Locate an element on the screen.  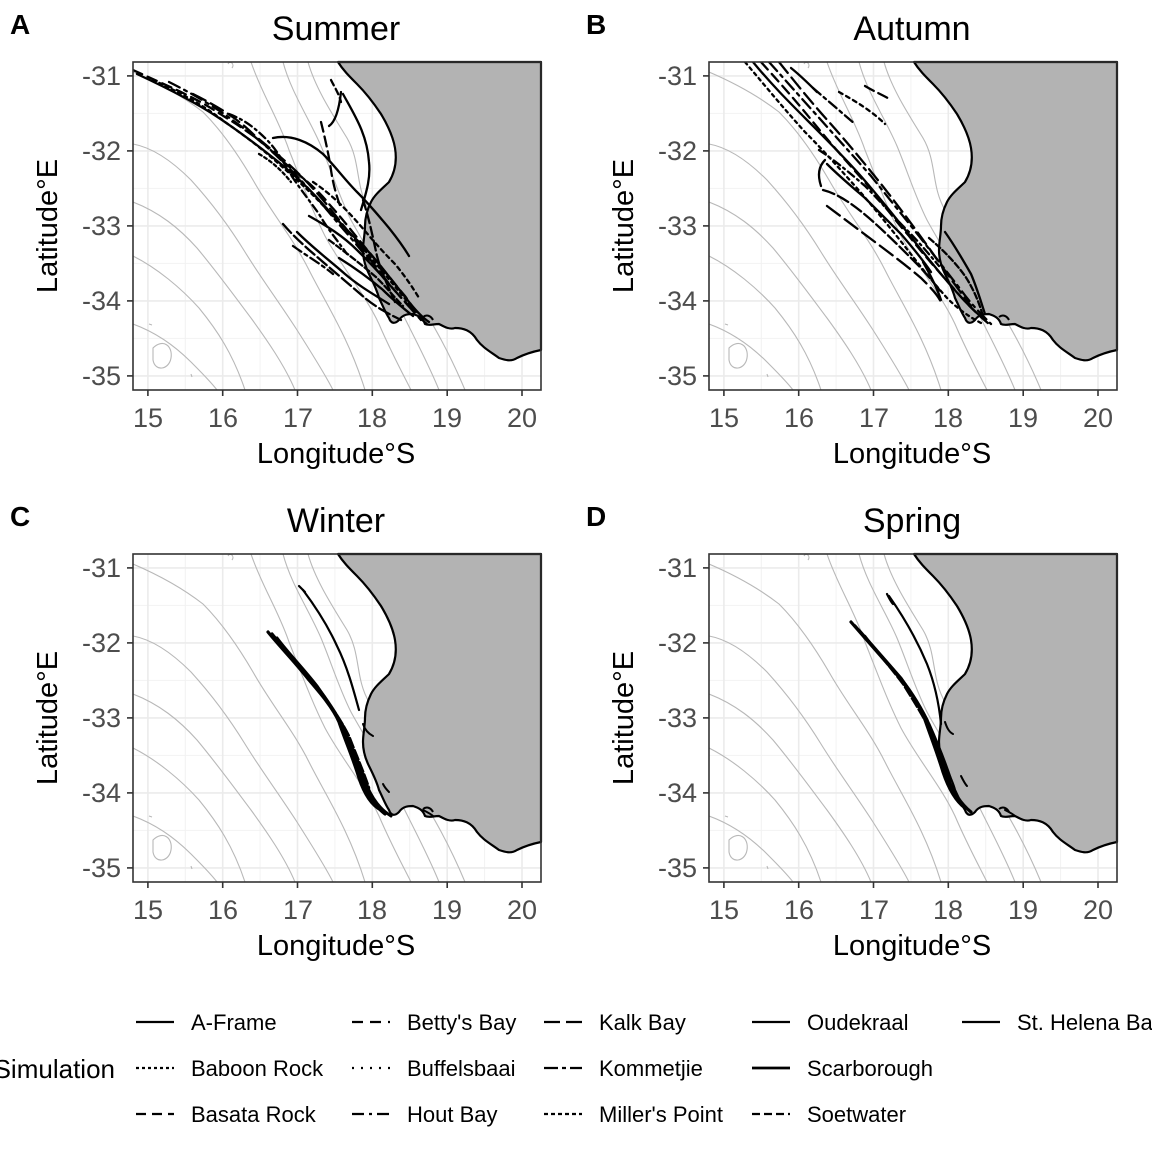
legend-label: Kommetjie is located at coordinates (651, 1068).